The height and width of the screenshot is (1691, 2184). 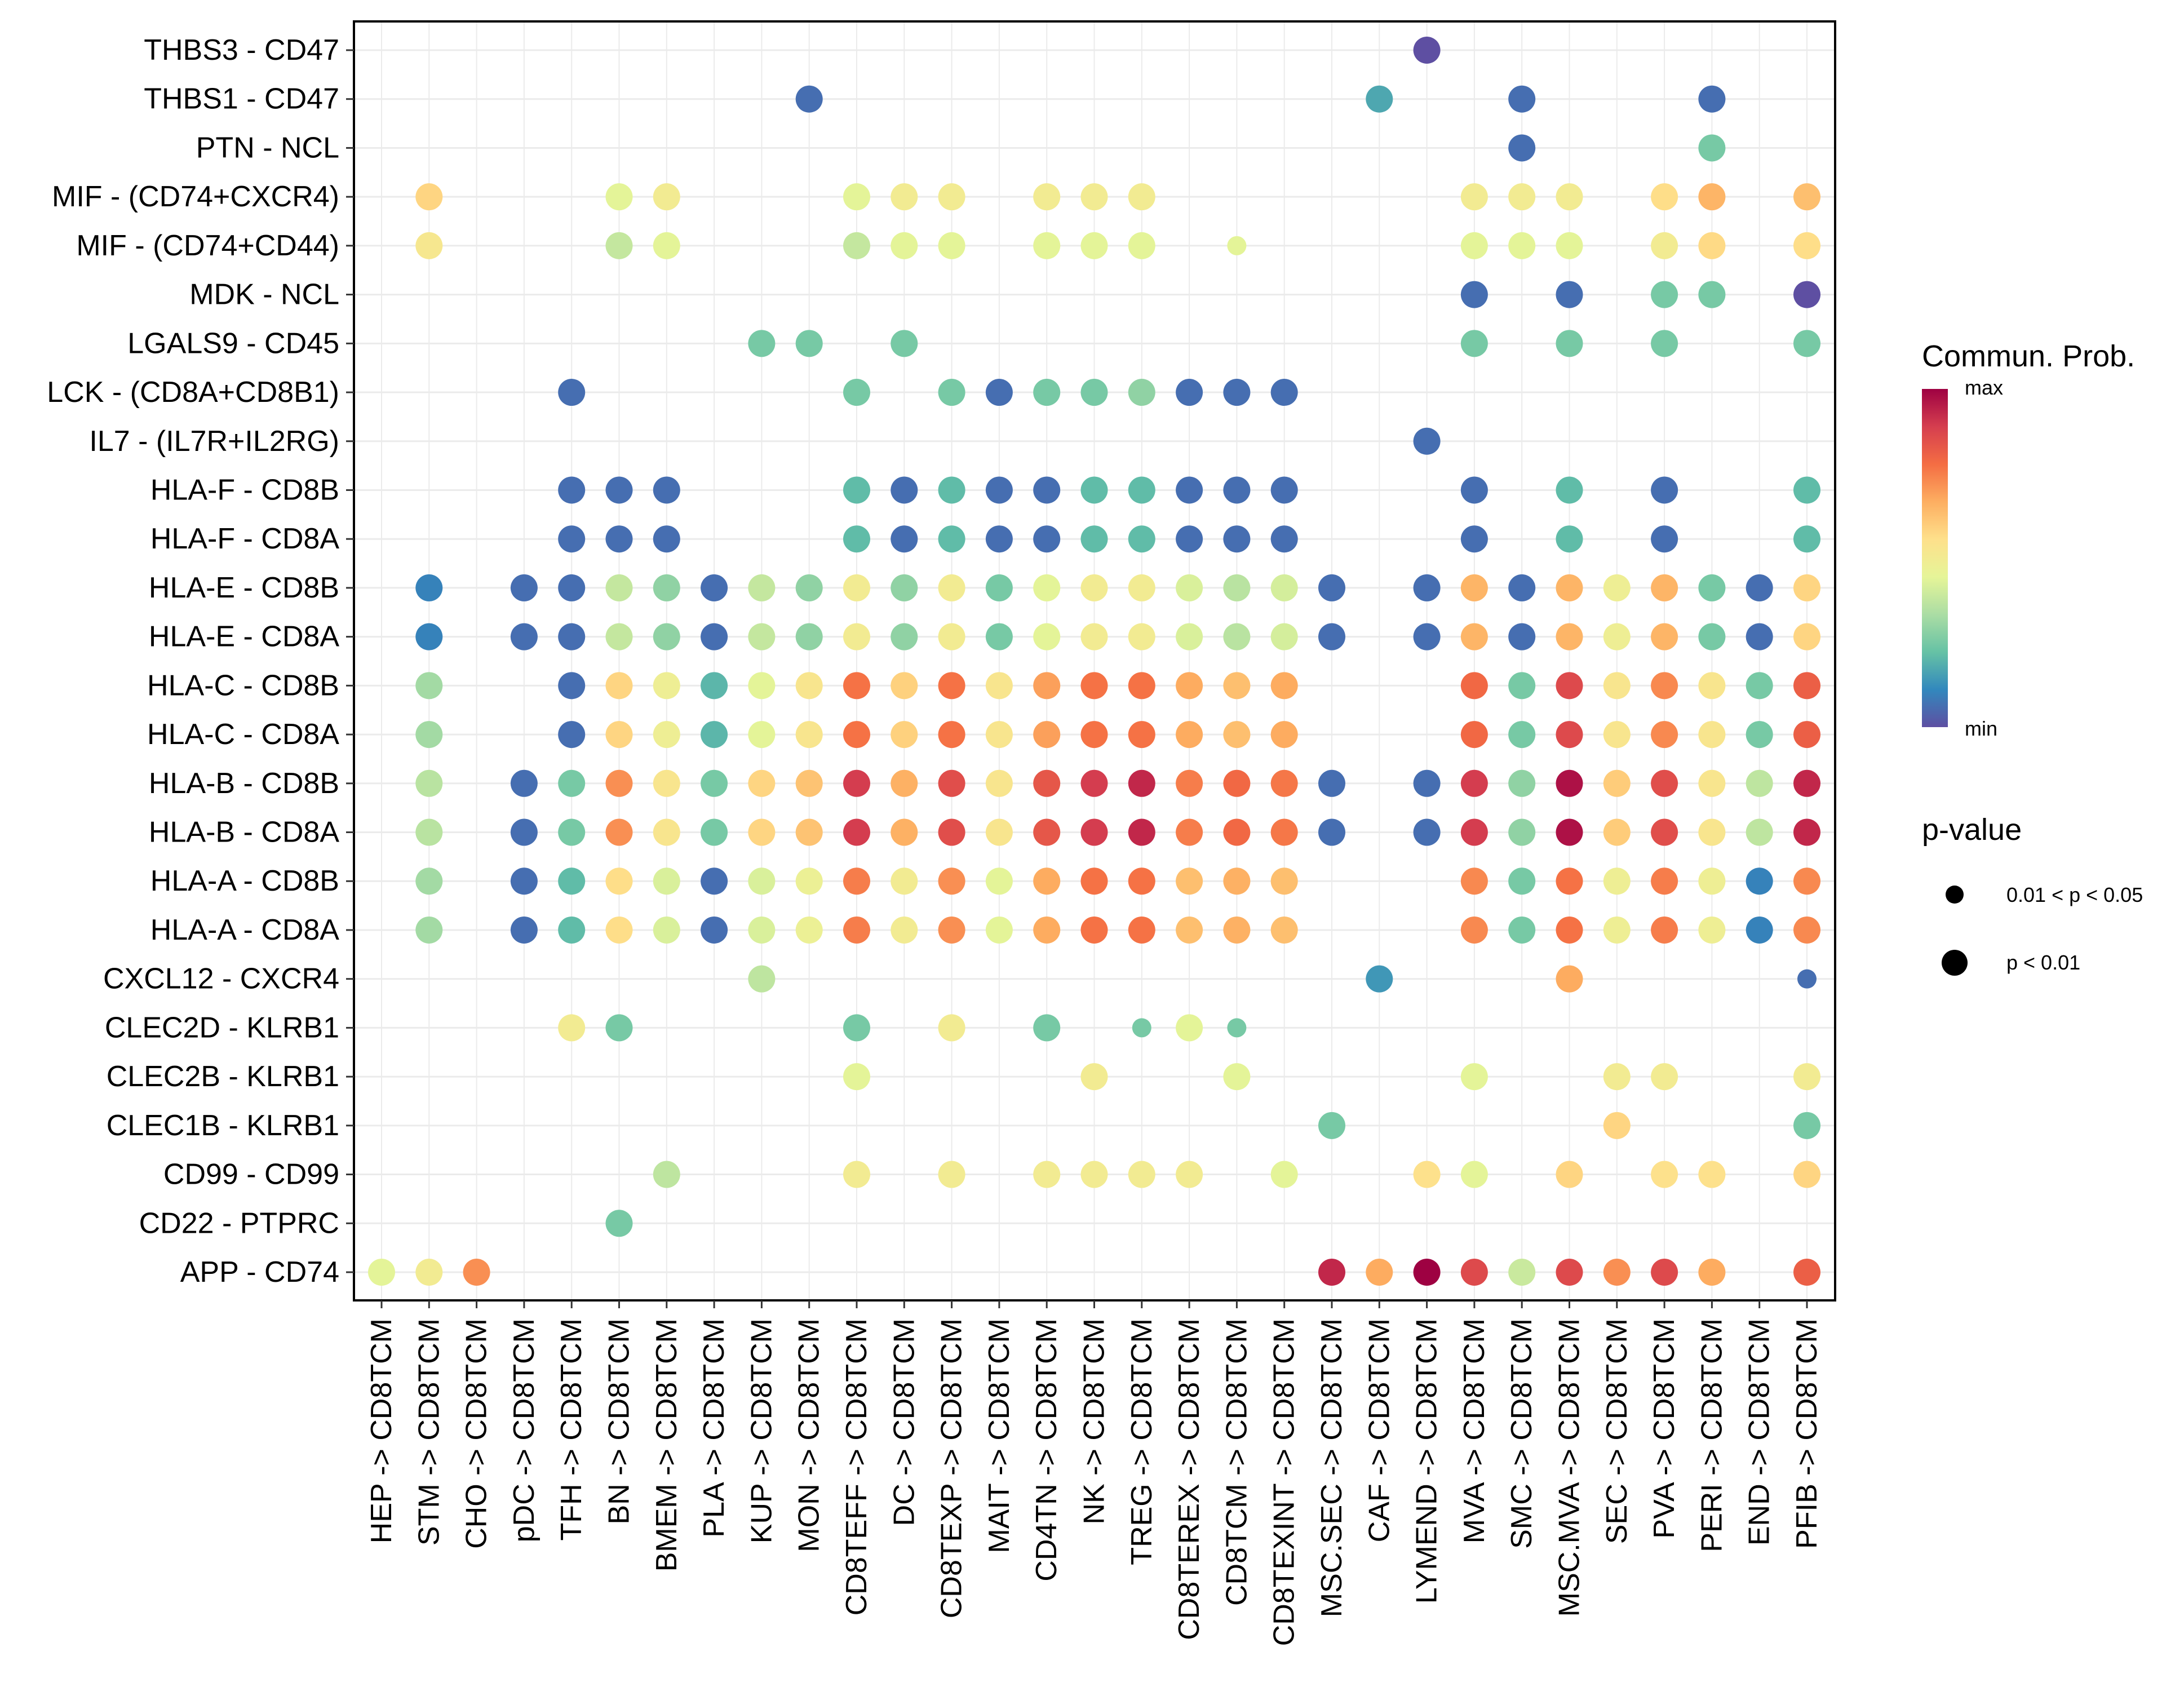 What do you see at coordinates (244, 832) in the screenshot?
I see `y-tick-label: HLA-B - CD8A` at bounding box center [244, 832].